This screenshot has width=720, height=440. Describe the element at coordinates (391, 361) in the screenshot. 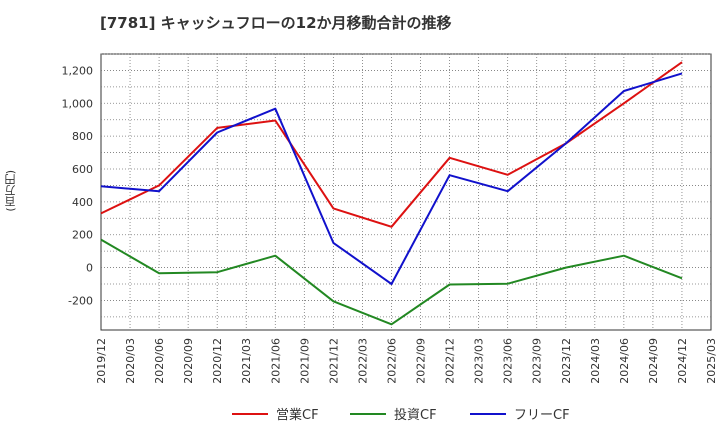

I see `x-tick-label: 2022/06` at that location.